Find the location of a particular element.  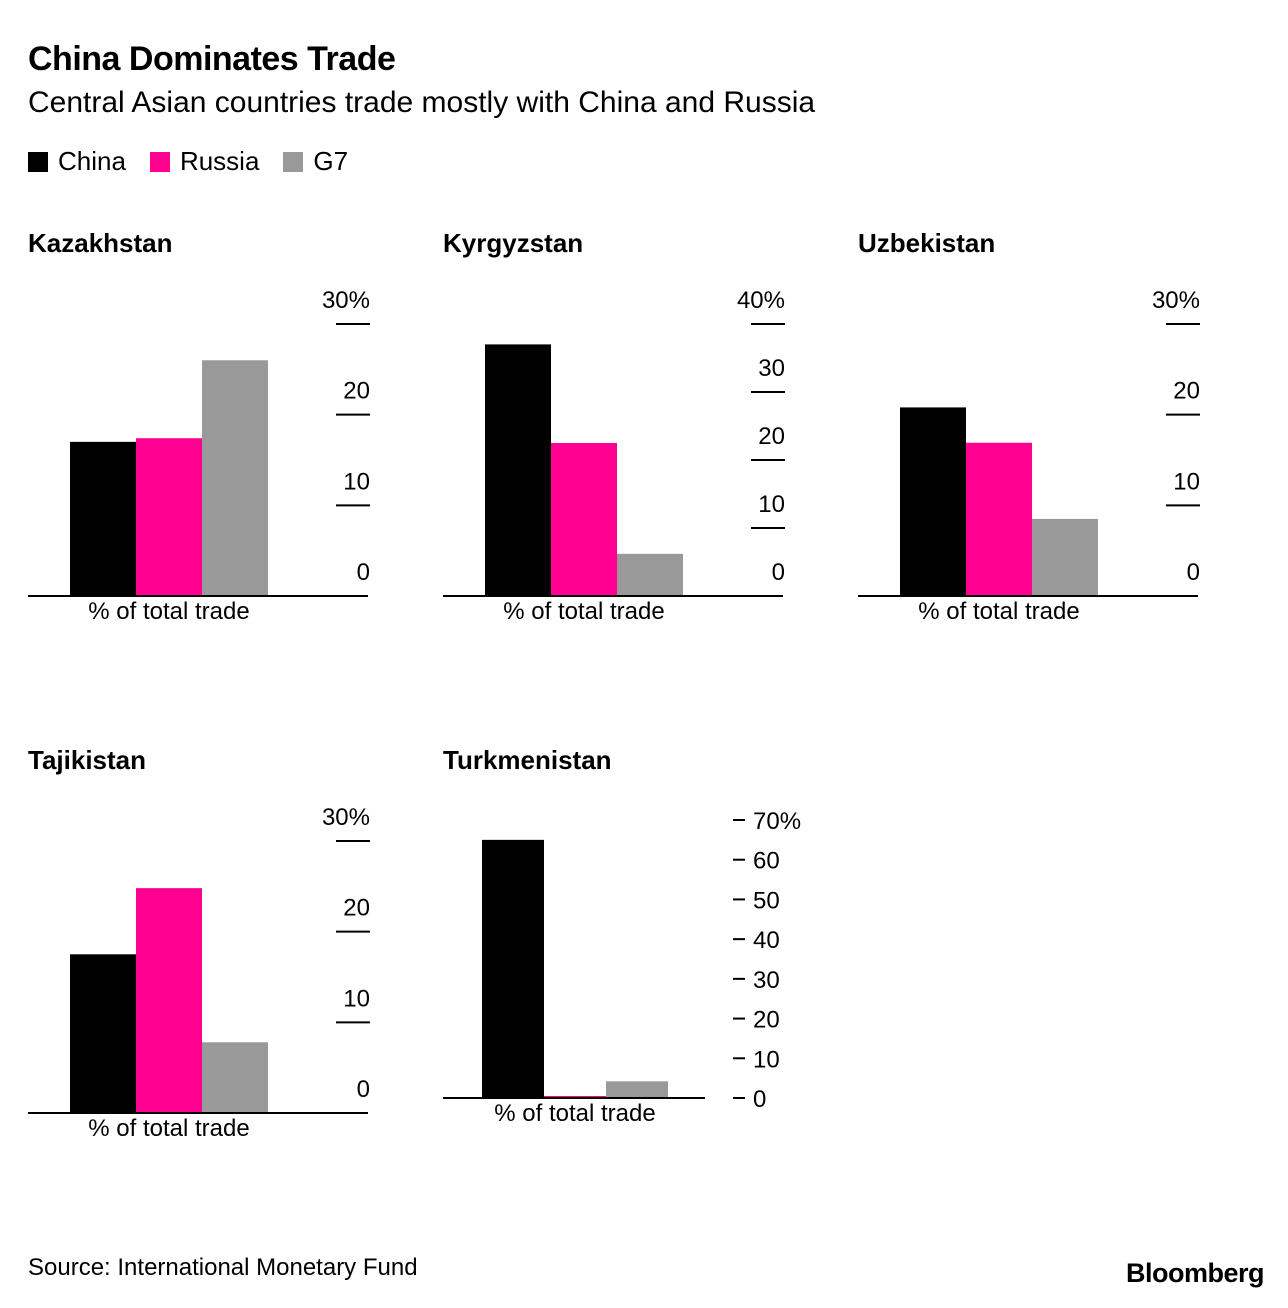

legend: China Russia G7 is located at coordinates (200, 161).